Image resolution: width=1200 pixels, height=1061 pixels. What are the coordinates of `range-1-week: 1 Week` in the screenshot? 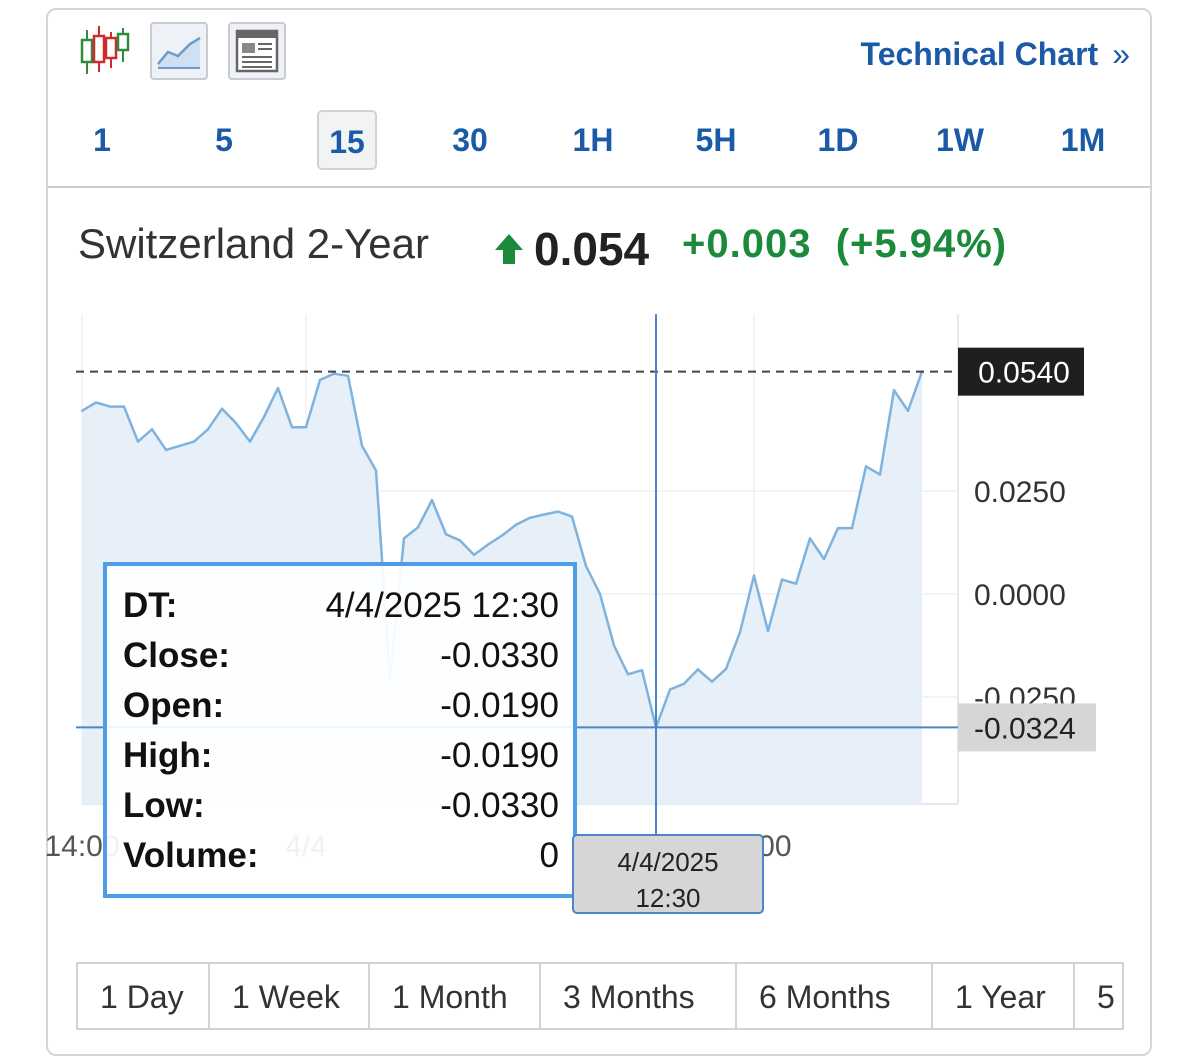 It's located at (290, 996).